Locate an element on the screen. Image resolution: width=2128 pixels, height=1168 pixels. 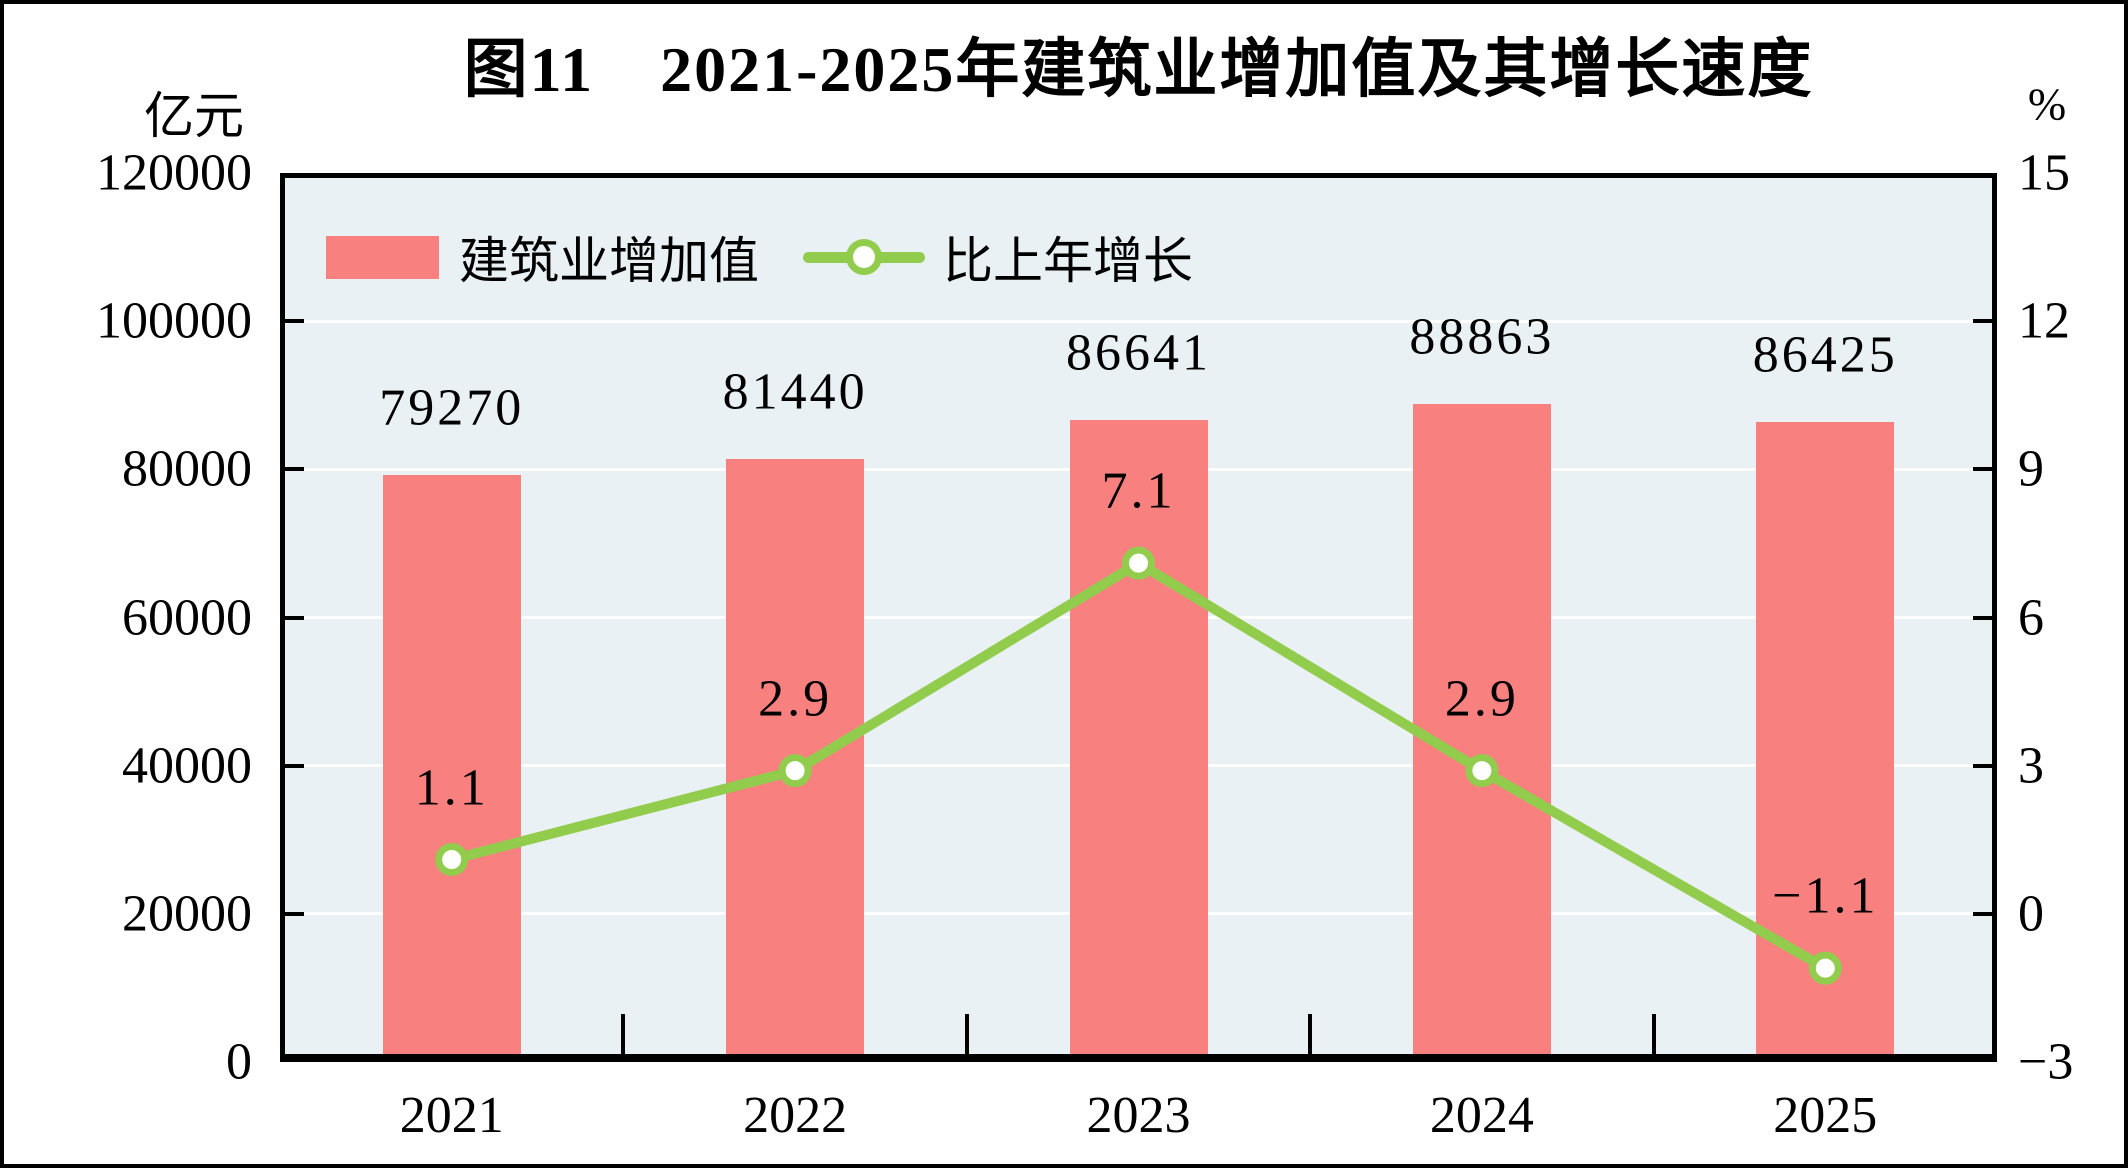
right-tick-label: 3 is located at coordinates (2031, 766).